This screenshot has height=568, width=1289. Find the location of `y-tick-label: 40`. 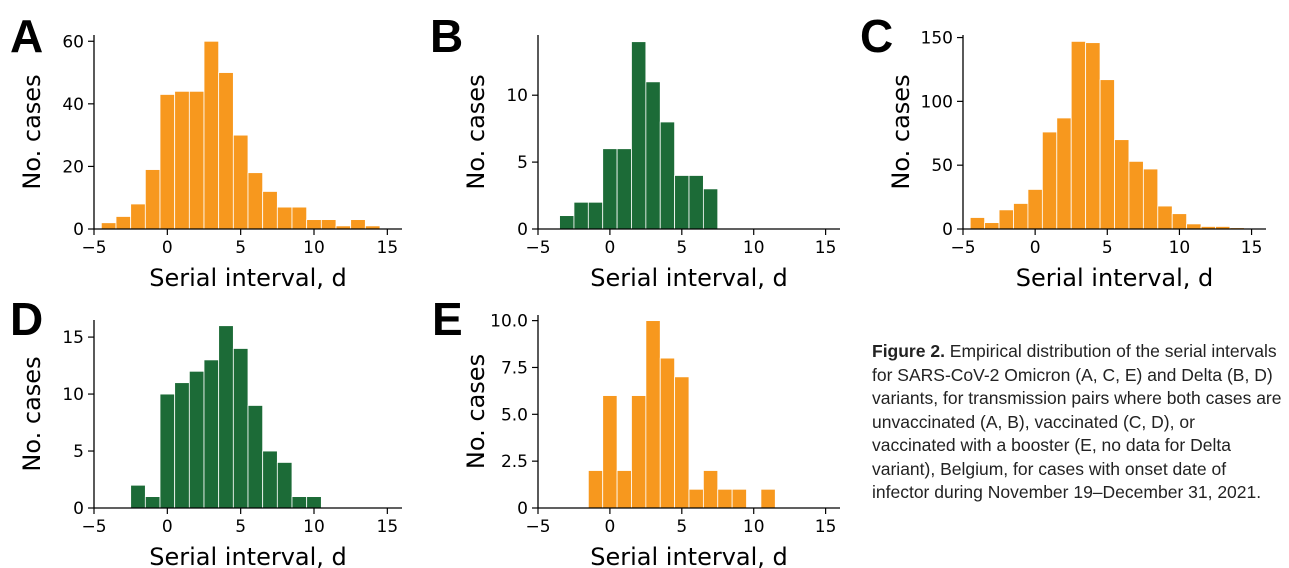

y-tick-label: 40 is located at coordinates (73, 105).